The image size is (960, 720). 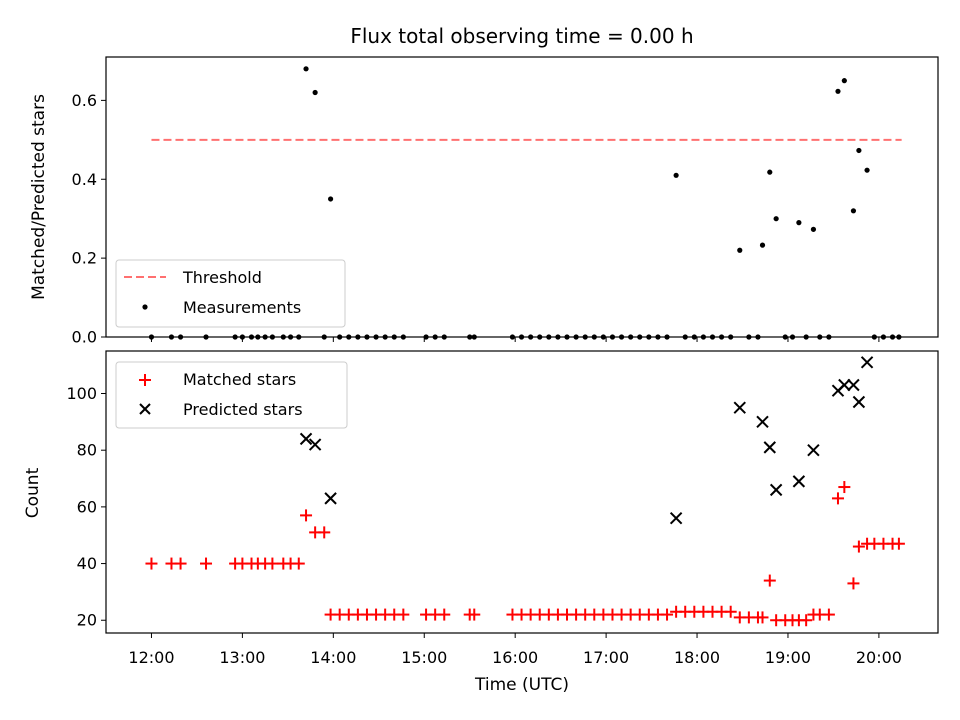 What do you see at coordinates (243, 409) in the screenshot?
I see `predicted-legend-label: Predicted stars` at bounding box center [243, 409].